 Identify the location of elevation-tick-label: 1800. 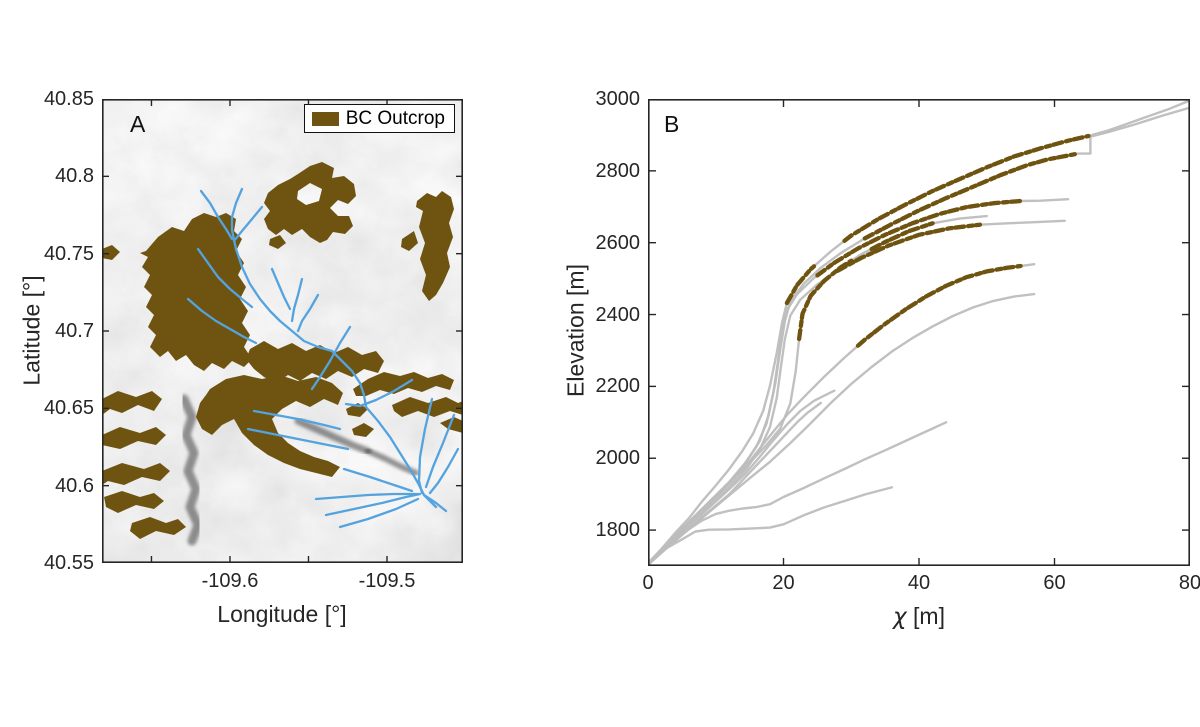
(618, 530).